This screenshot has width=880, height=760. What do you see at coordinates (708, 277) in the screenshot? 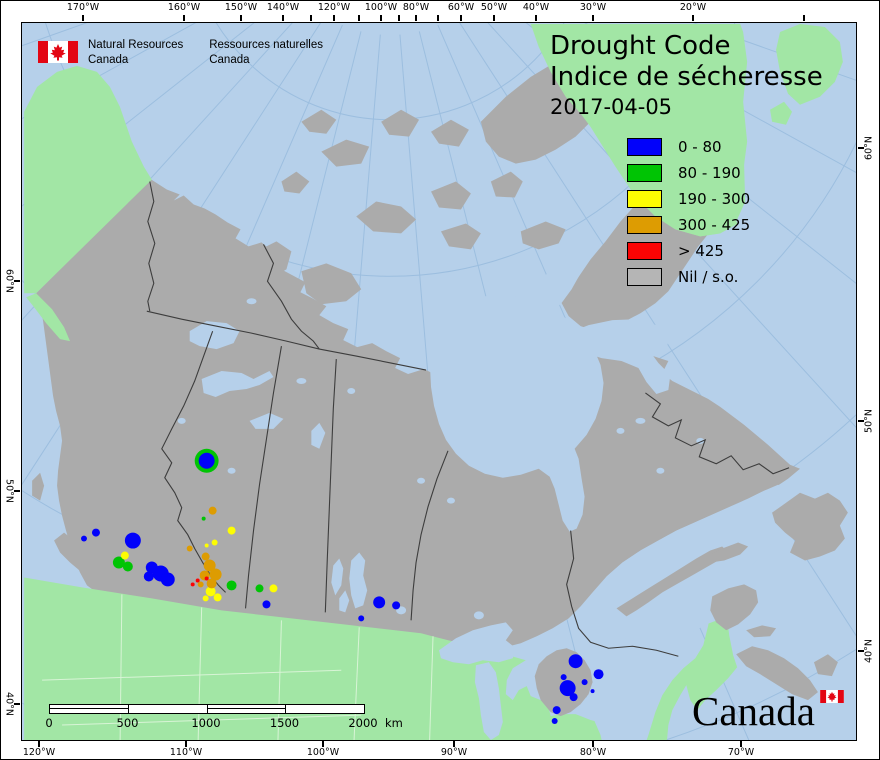
I see `legend-label: Nil / s.o.` at bounding box center [708, 277].